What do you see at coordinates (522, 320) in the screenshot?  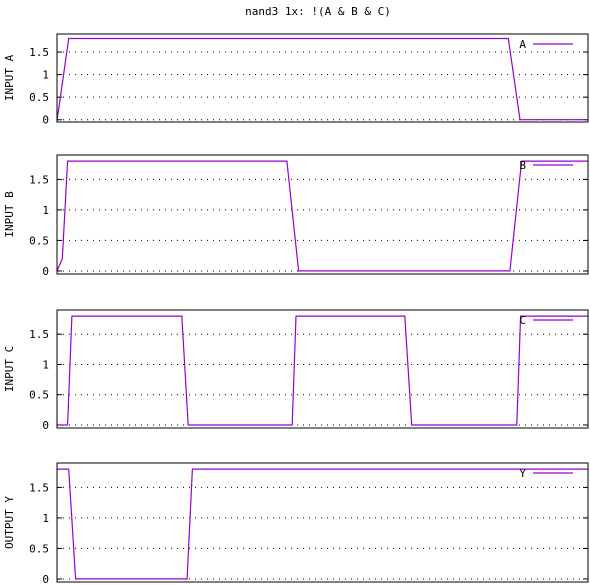 I see `legend-label: C` at bounding box center [522, 320].